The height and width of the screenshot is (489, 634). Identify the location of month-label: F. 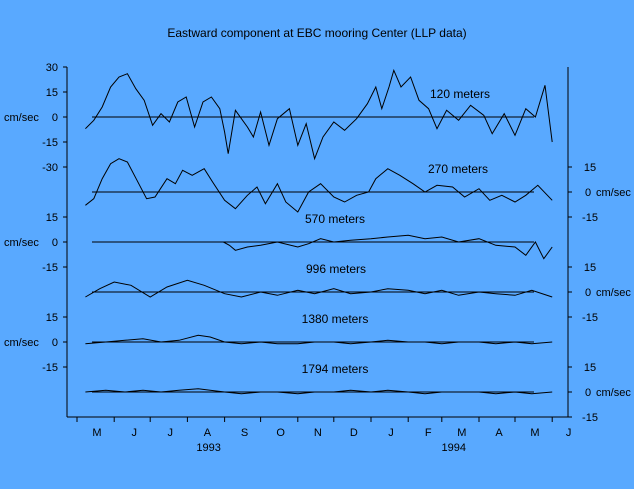
(428, 433).